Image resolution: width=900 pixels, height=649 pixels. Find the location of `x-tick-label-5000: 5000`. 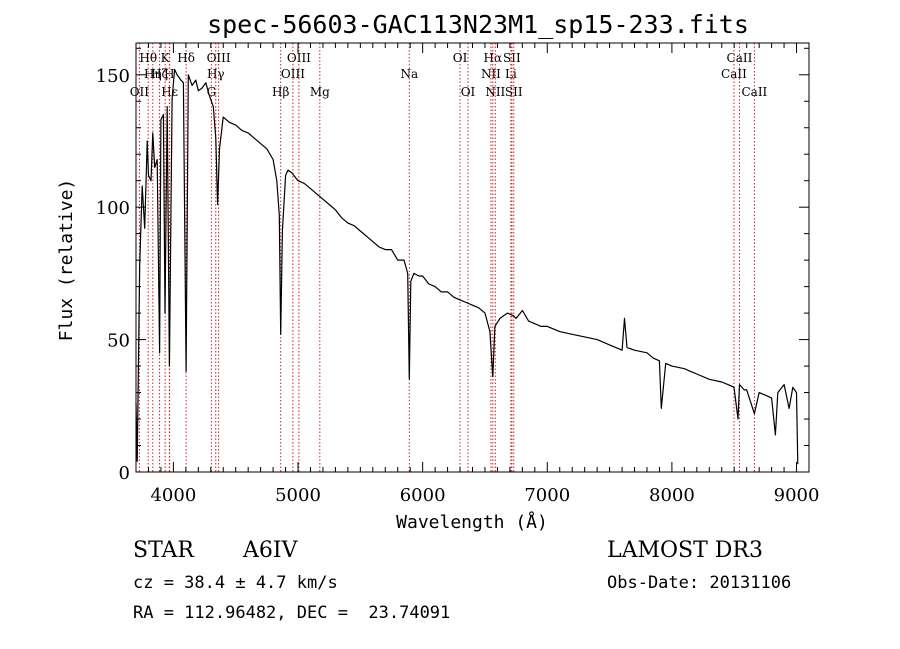

x-tick-label-5000: 5000 is located at coordinates (298, 495).